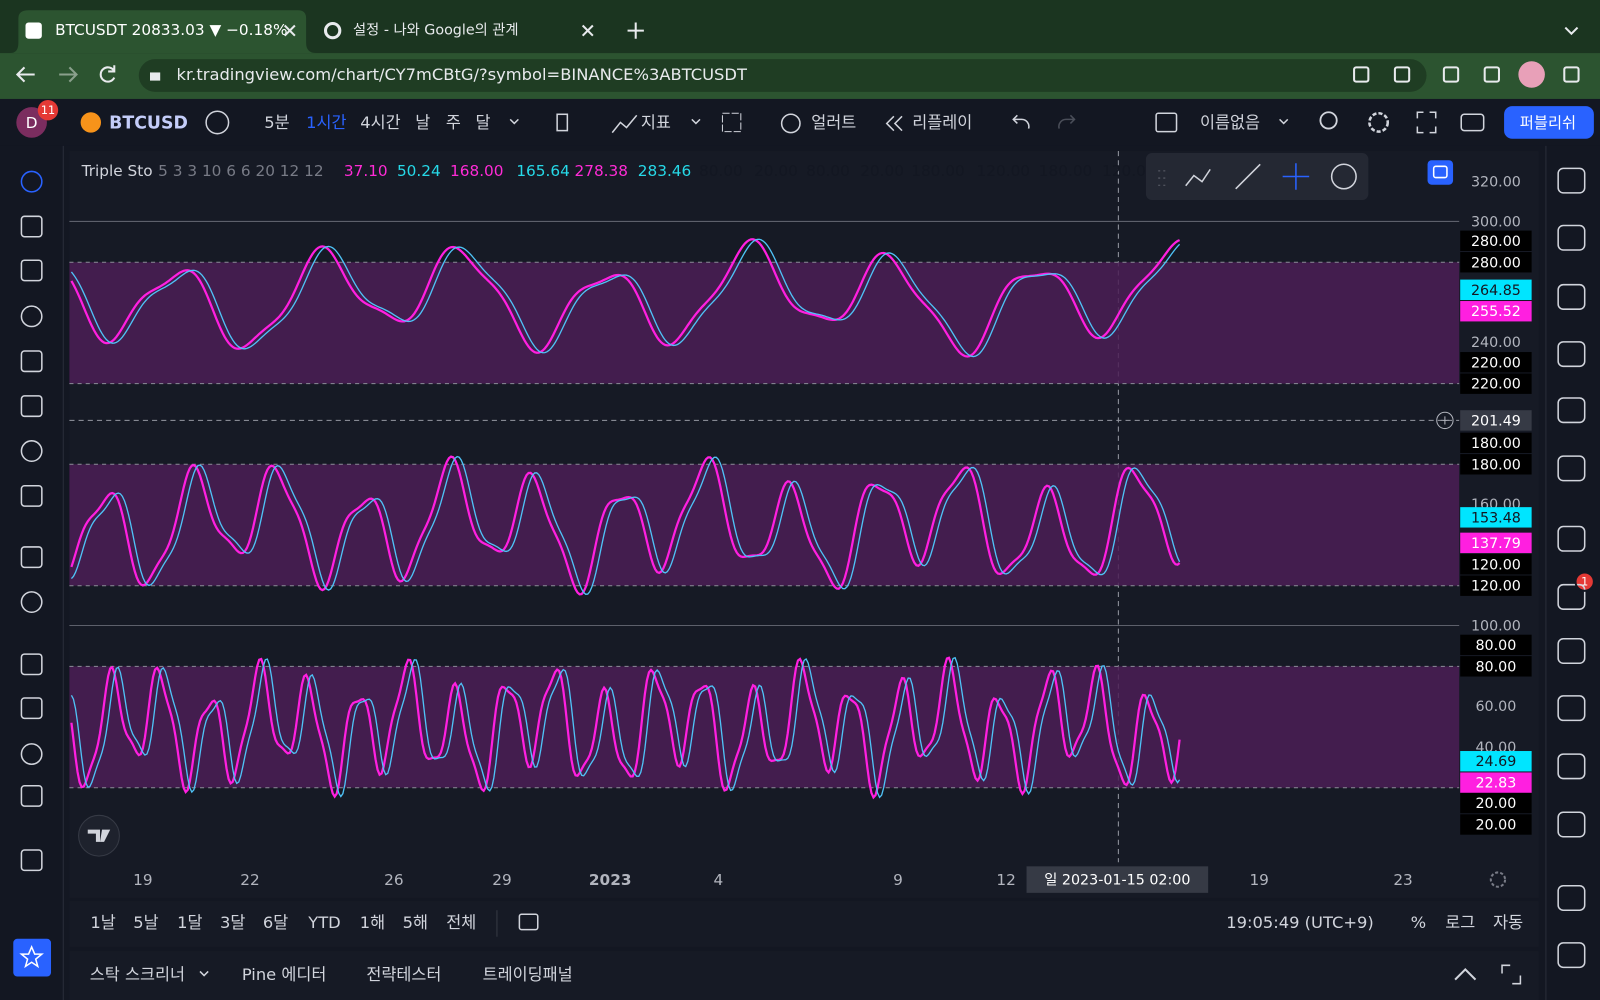 This screenshot has width=1600, height=1000. Describe the element at coordinates (422, 122) in the screenshot. I see `interval: 날` at that location.